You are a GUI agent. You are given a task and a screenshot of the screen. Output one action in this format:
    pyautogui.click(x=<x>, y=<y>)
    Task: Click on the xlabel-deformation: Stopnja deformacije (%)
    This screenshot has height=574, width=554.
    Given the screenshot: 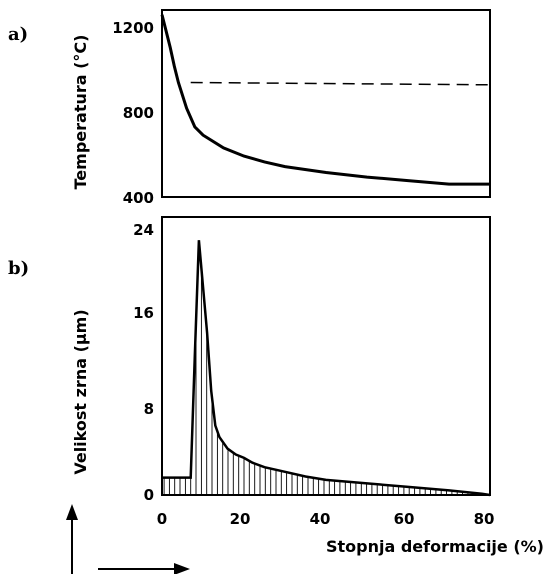 What is the action you would take?
    pyautogui.click(x=435, y=546)
    